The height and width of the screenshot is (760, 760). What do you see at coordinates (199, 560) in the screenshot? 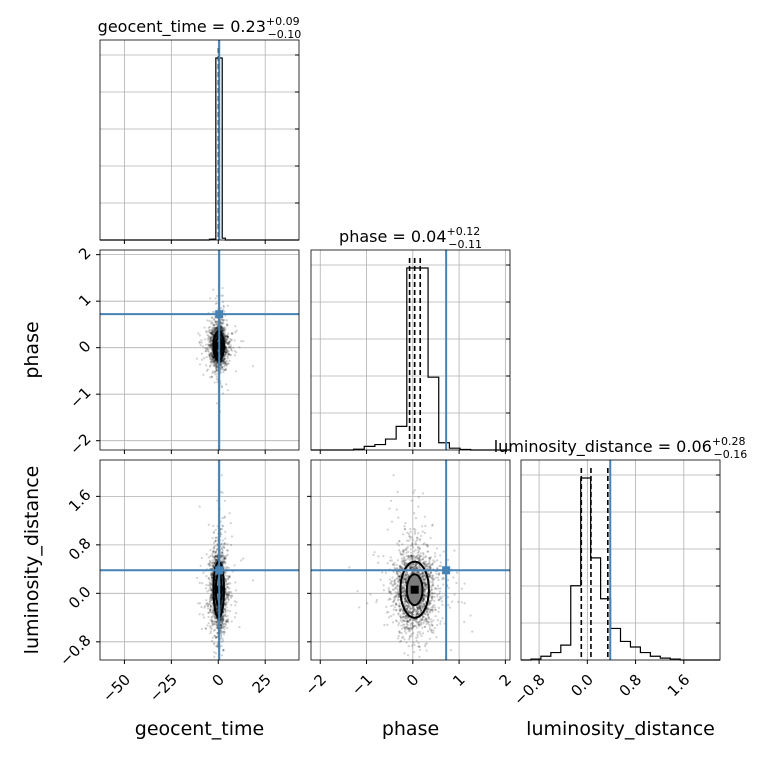
I see `panel-frame` at bounding box center [199, 560].